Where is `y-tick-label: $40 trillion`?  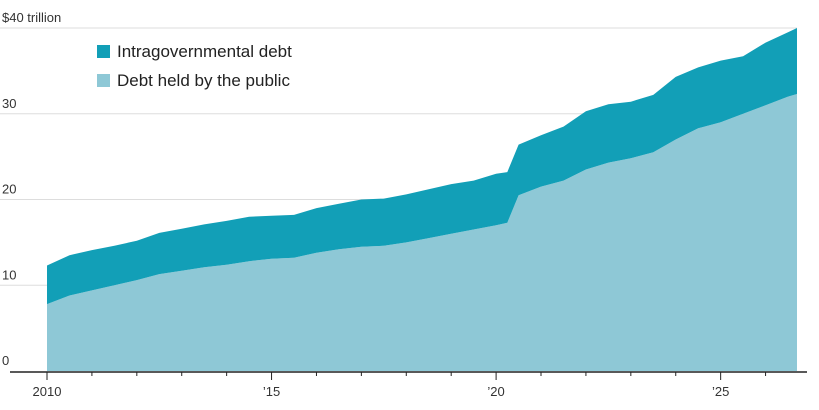
y-tick-label: $40 trillion is located at coordinates (31, 17).